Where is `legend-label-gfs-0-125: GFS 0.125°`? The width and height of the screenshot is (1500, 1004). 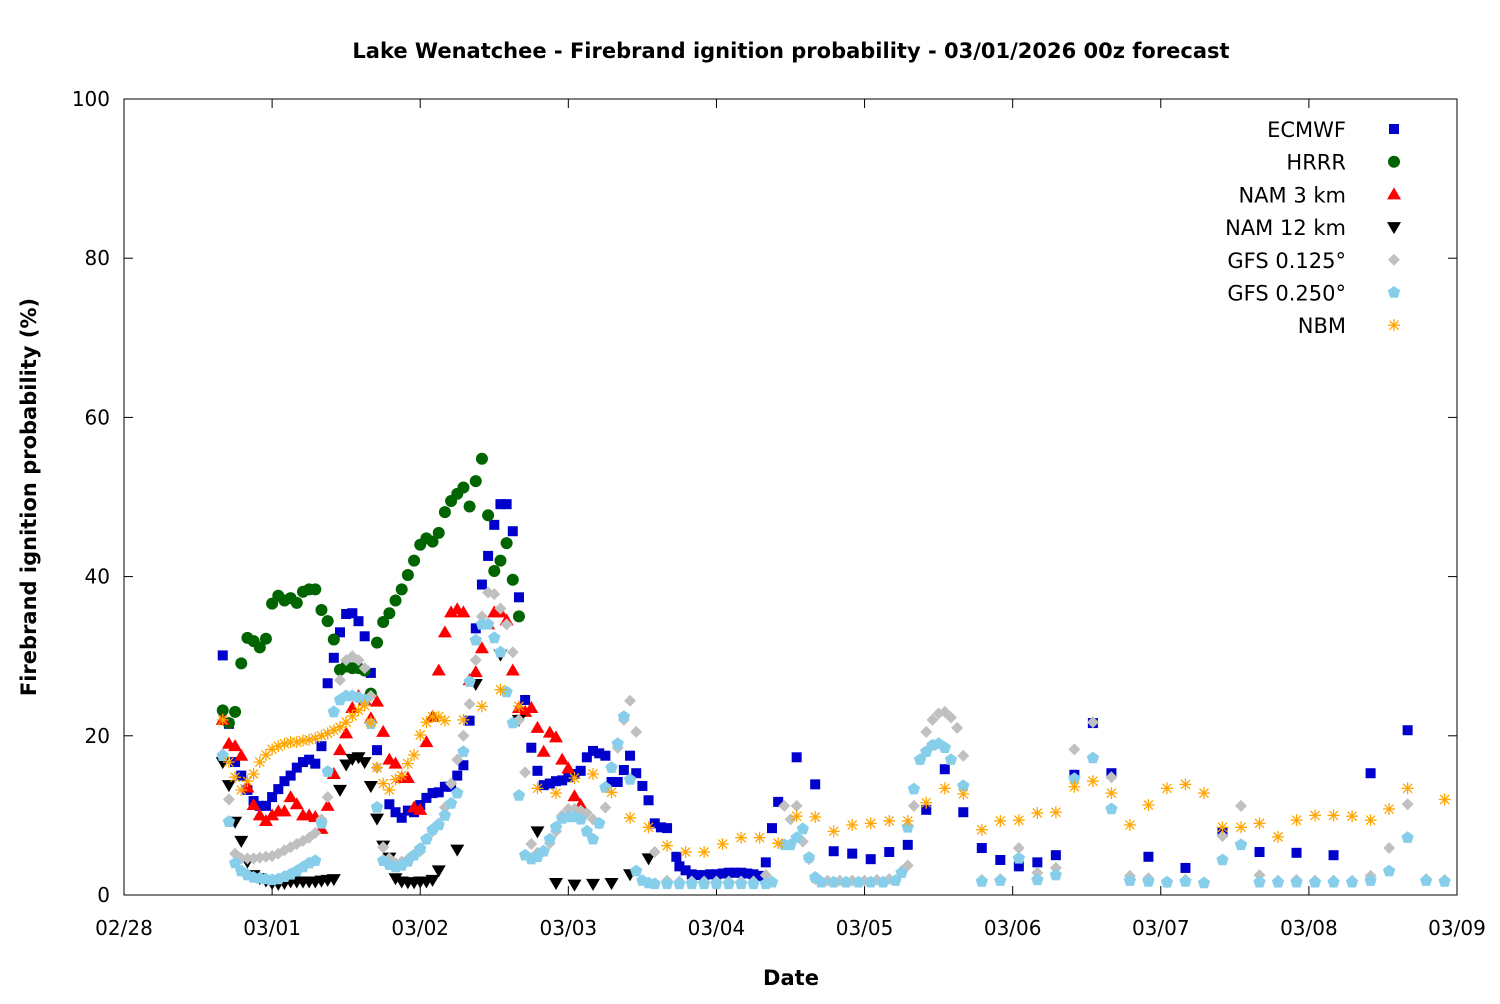
legend-label-gfs-0-125: GFS 0.125° is located at coordinates (1286, 261).